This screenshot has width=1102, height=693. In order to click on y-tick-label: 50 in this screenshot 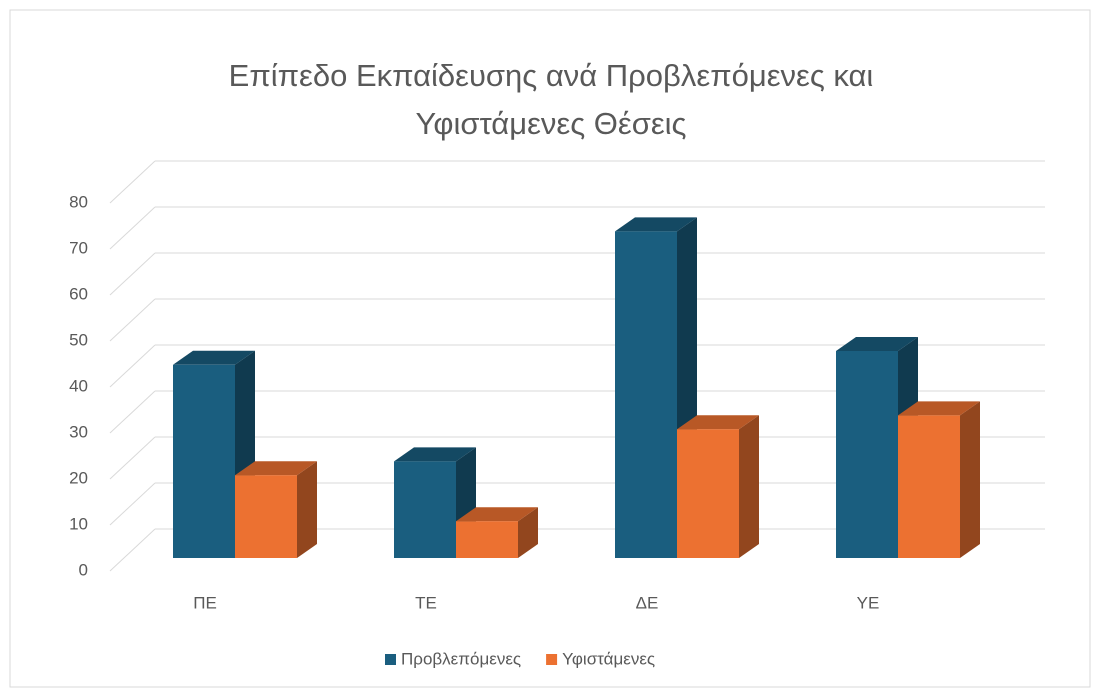, I will do `click(78, 339)`.